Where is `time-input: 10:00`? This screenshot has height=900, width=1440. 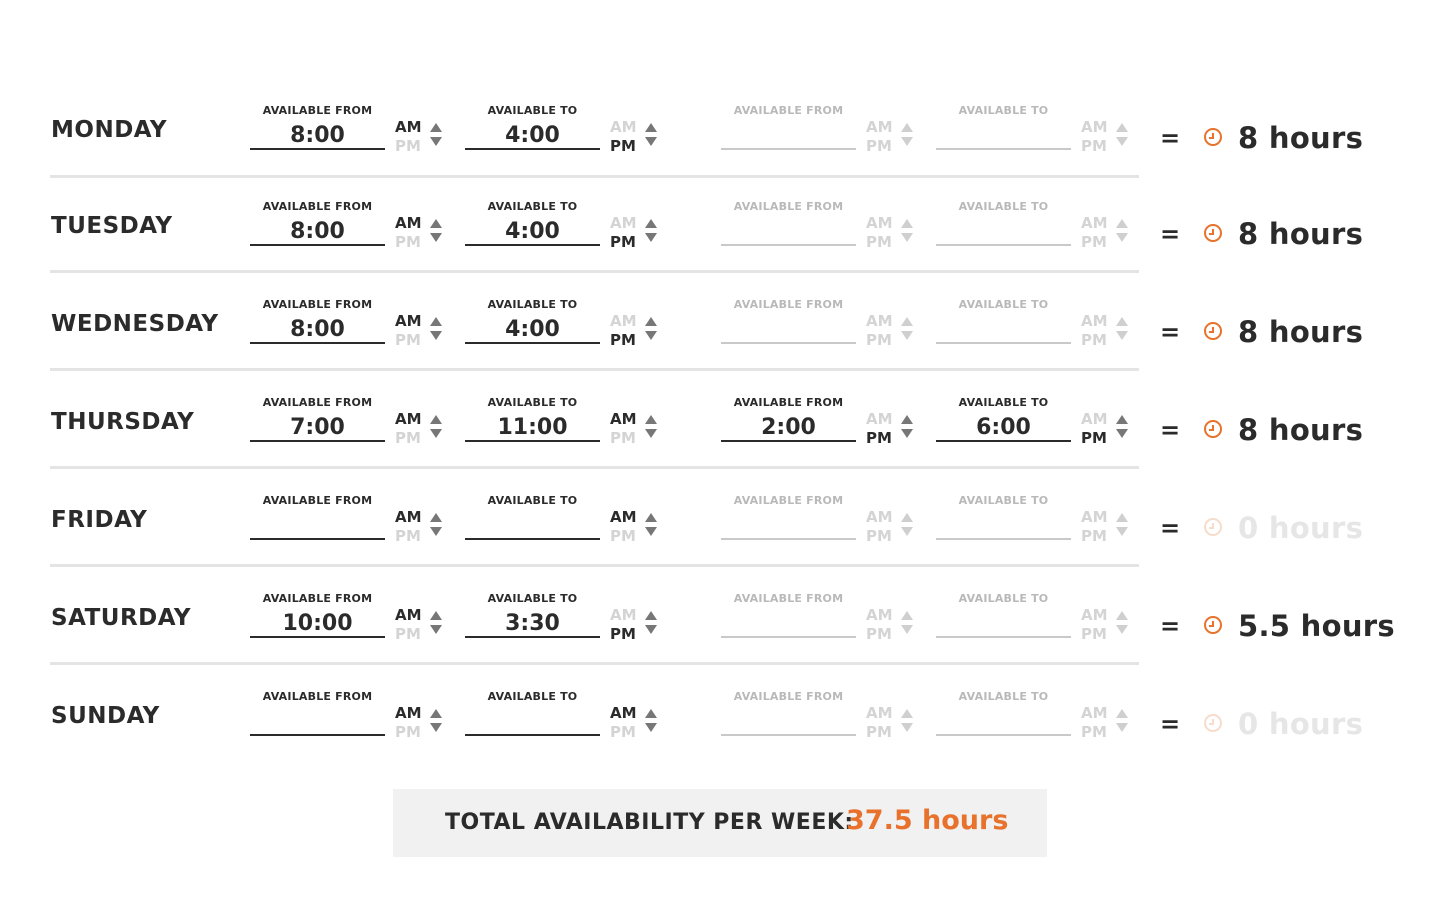
time-input: 10:00 is located at coordinates (317, 625).